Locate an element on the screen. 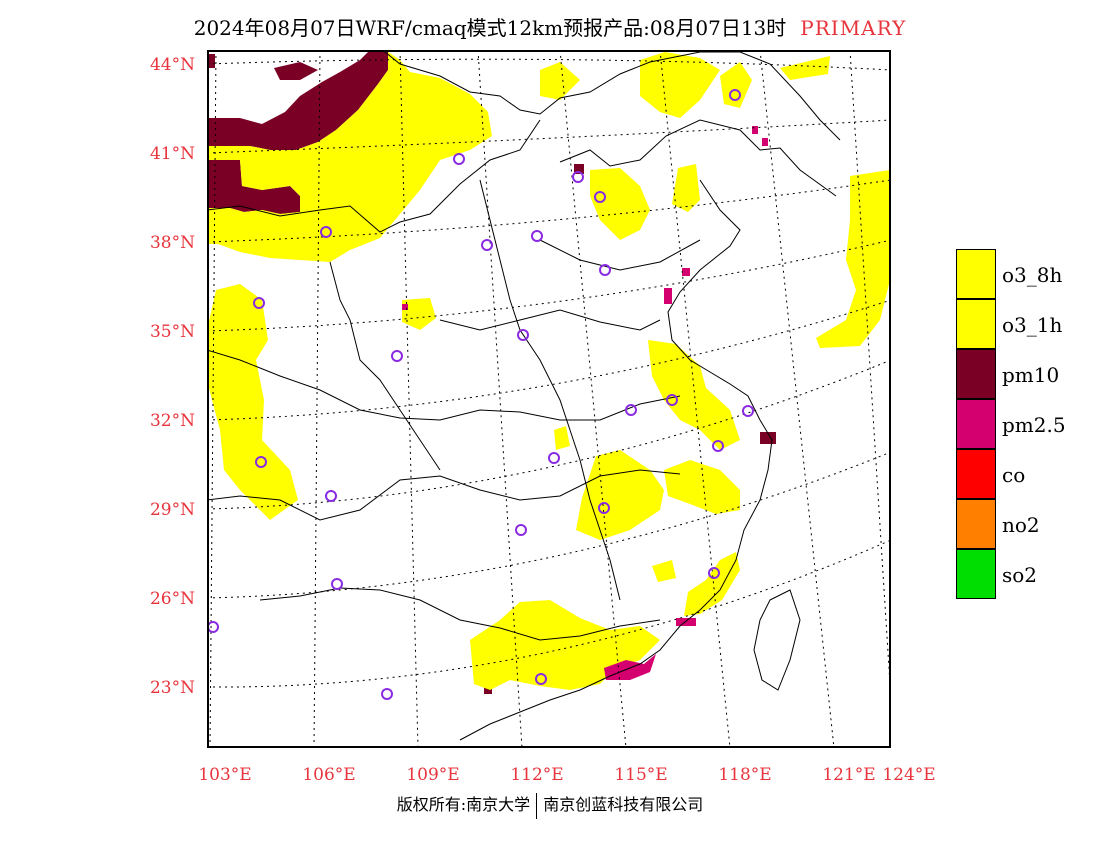 The height and width of the screenshot is (850, 1100). copyright-right: 南京创蓝科技有限公司 is located at coordinates (623, 804).